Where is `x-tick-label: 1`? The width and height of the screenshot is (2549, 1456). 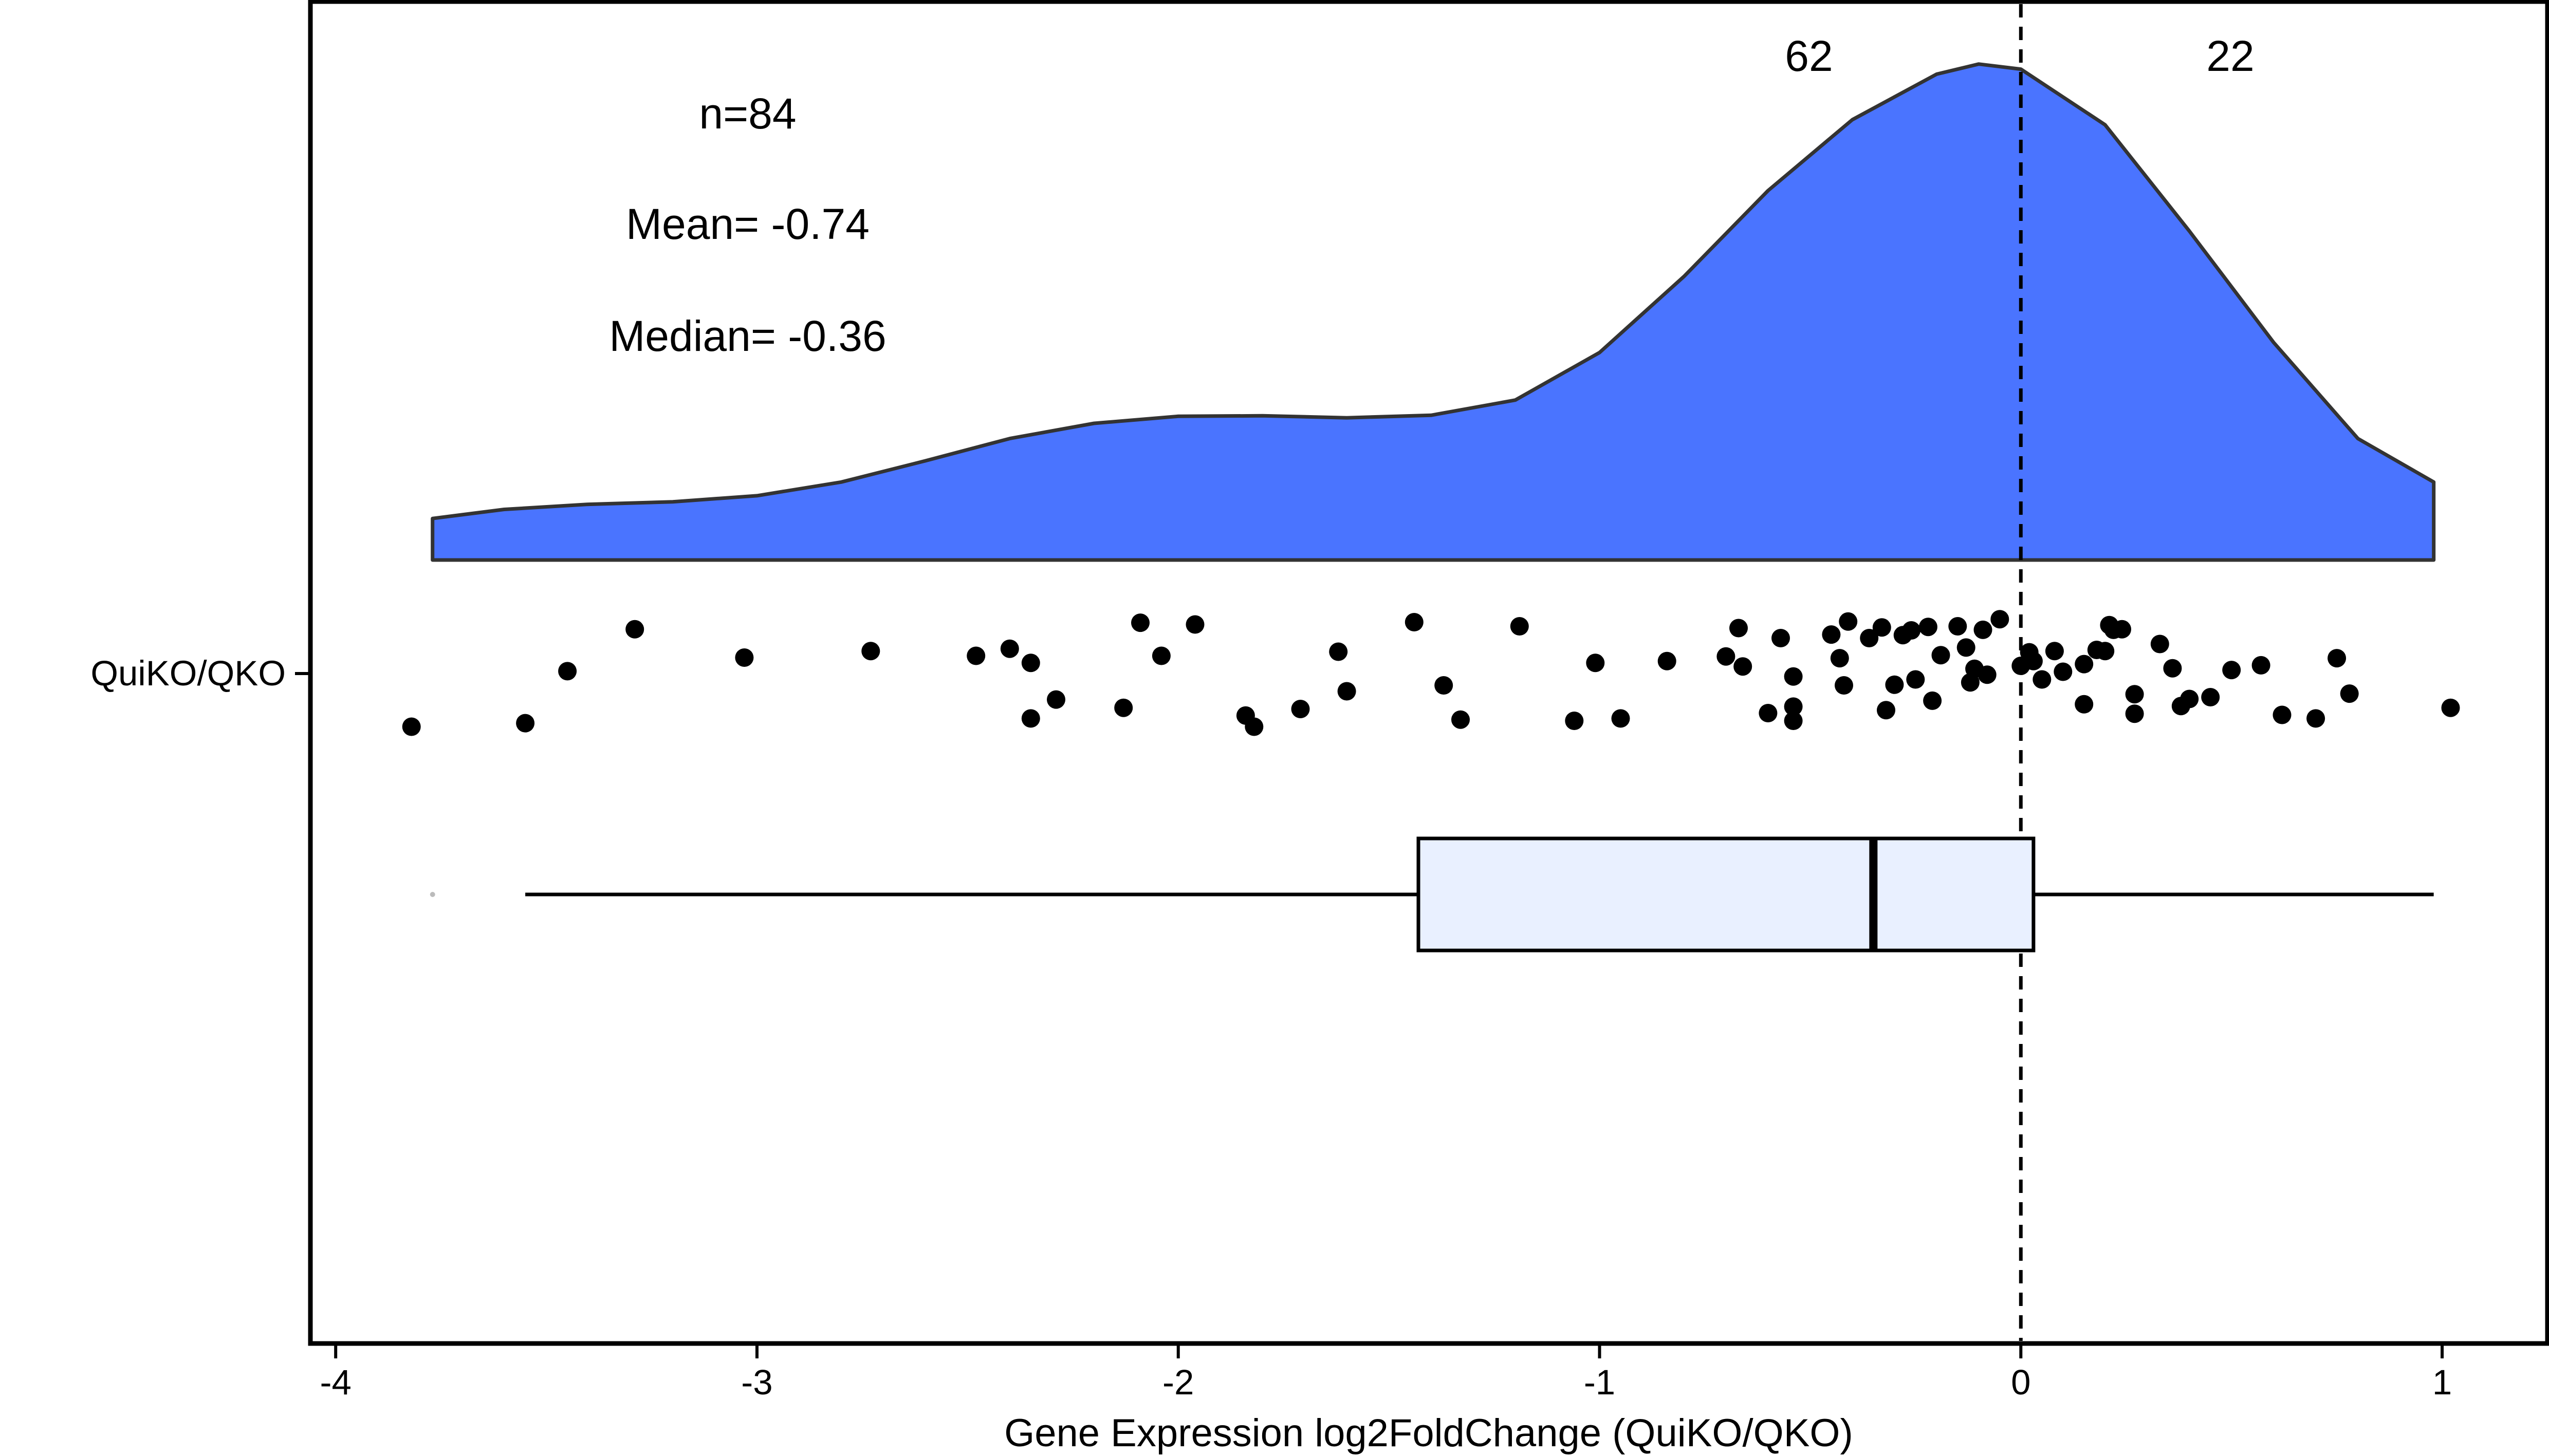
x-tick-label: 1 is located at coordinates (2442, 1382).